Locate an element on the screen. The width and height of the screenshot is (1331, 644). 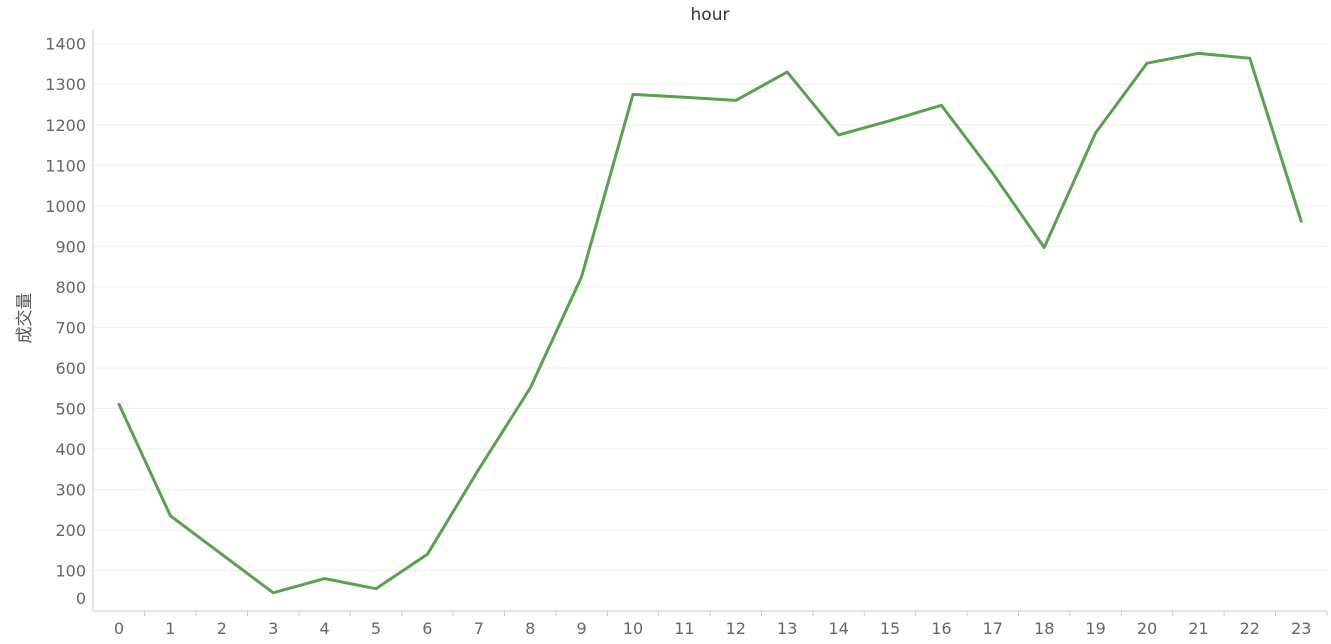
y-tick-label: 800 is located at coordinates (70, 287).